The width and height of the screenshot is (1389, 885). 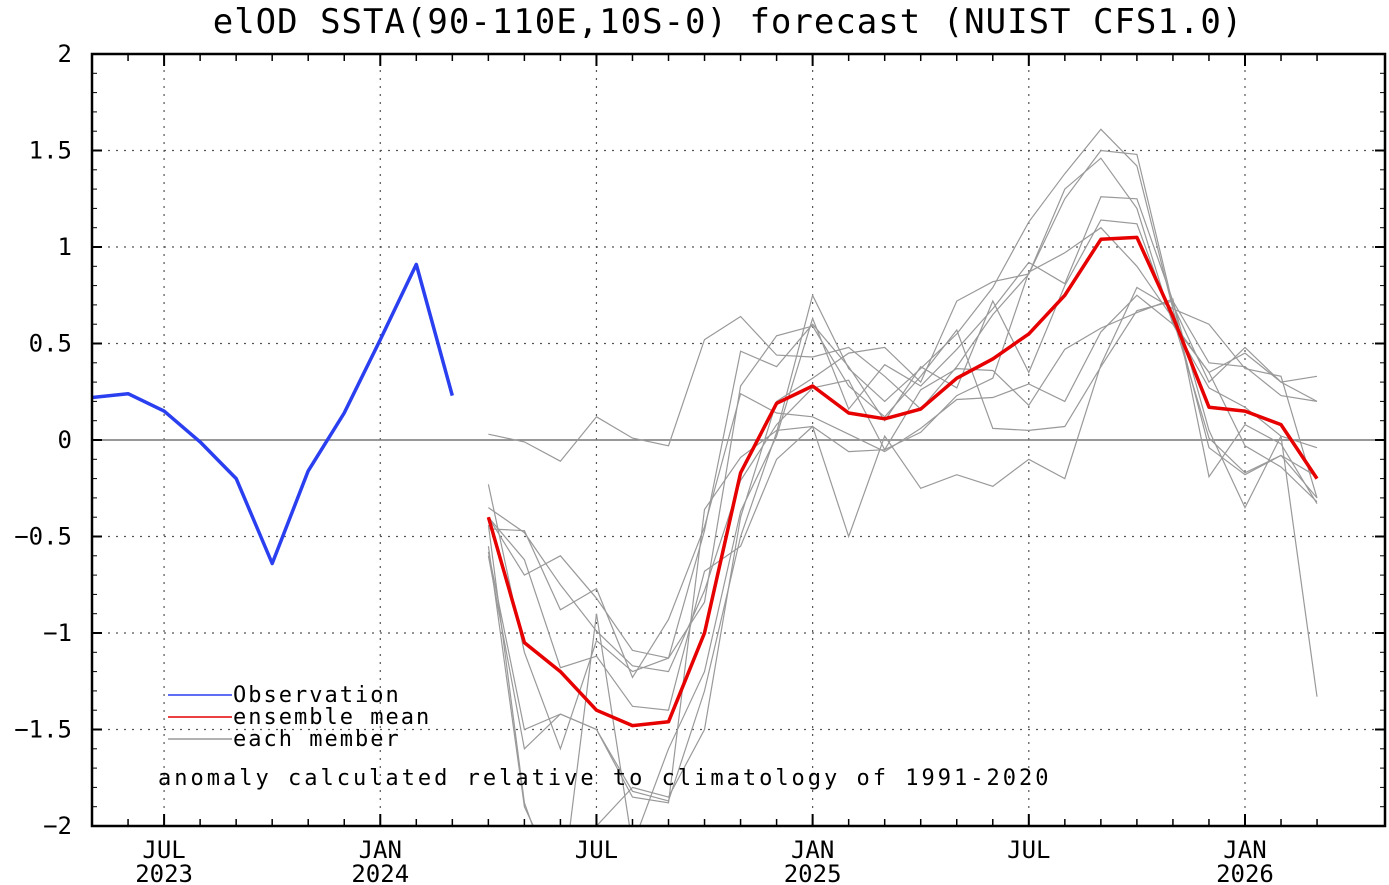 What do you see at coordinates (57, 826) in the screenshot?
I see `y-tick-label: −2` at bounding box center [57, 826].